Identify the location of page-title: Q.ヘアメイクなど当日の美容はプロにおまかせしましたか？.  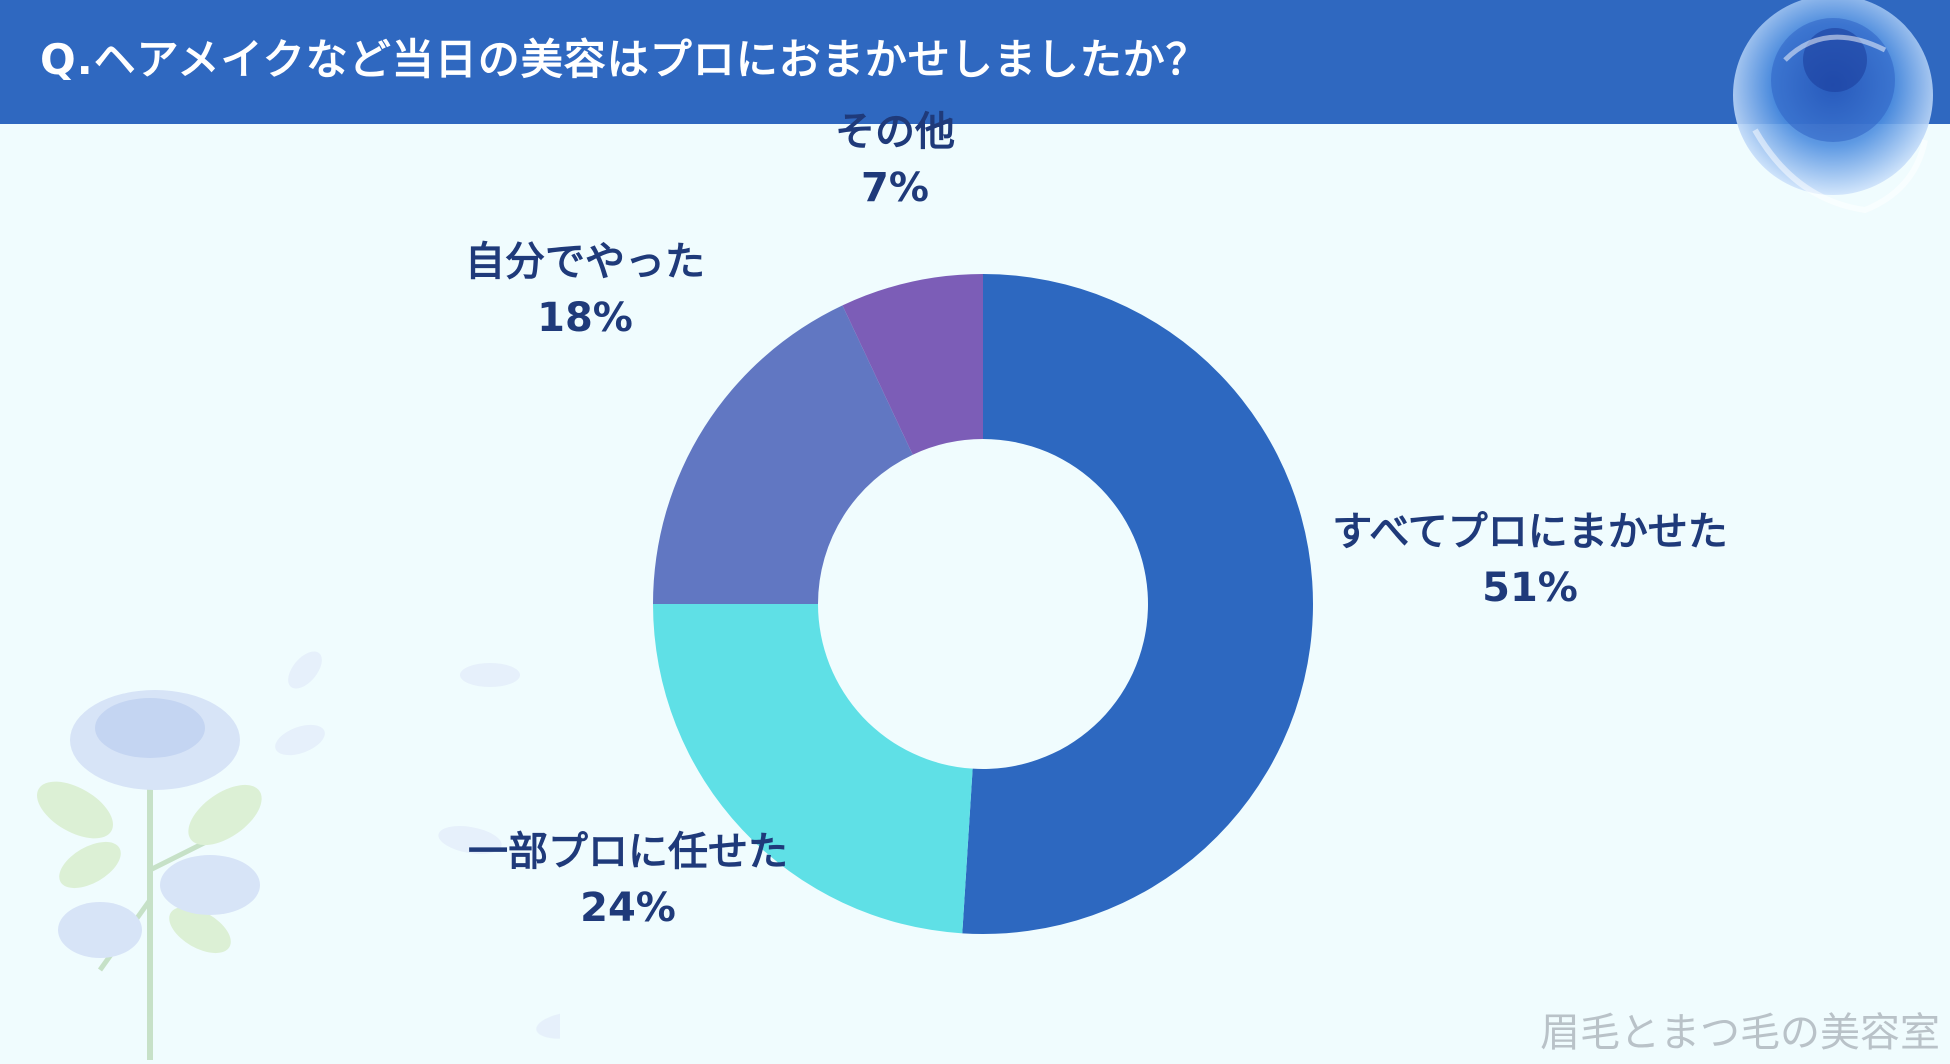
(624, 59).